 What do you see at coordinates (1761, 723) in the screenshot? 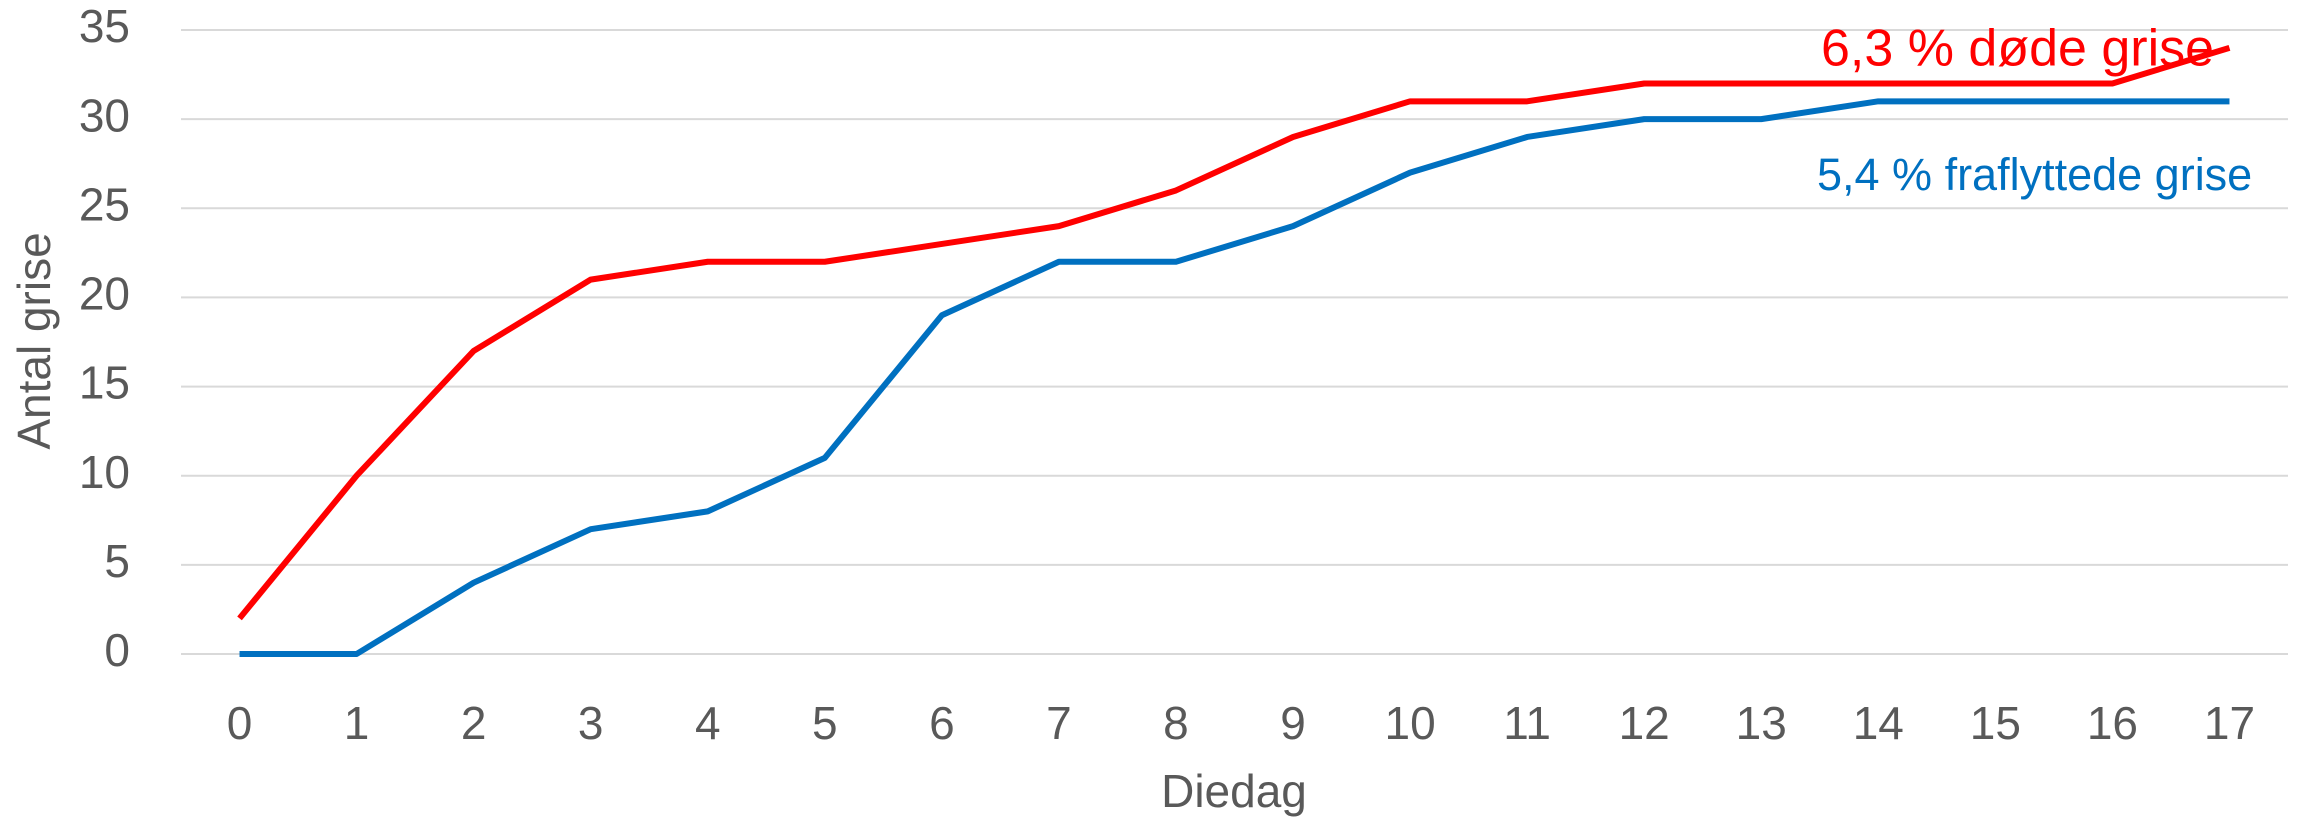
I see `x-tick-label: 13` at bounding box center [1761, 723].